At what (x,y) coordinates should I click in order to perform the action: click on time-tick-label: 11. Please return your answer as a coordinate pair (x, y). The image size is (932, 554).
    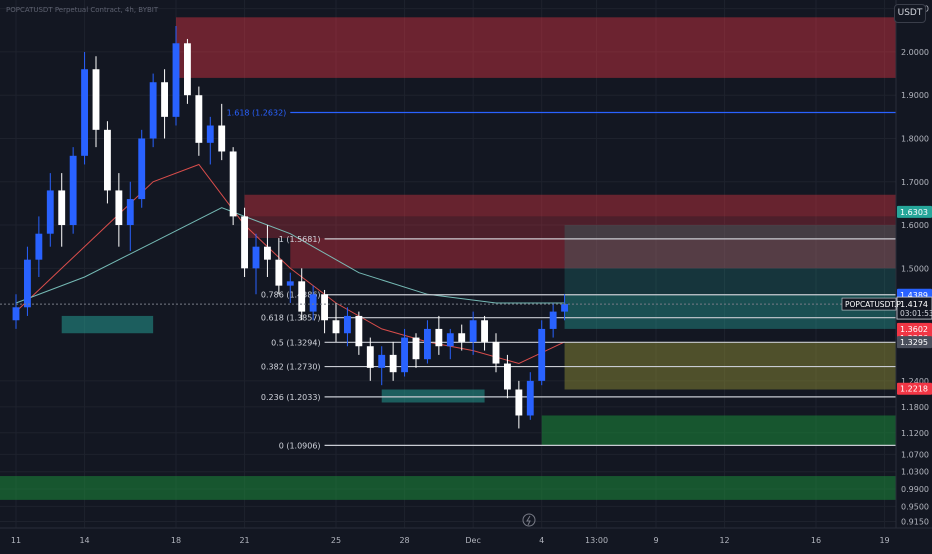
    Looking at the image, I should click on (16, 540).